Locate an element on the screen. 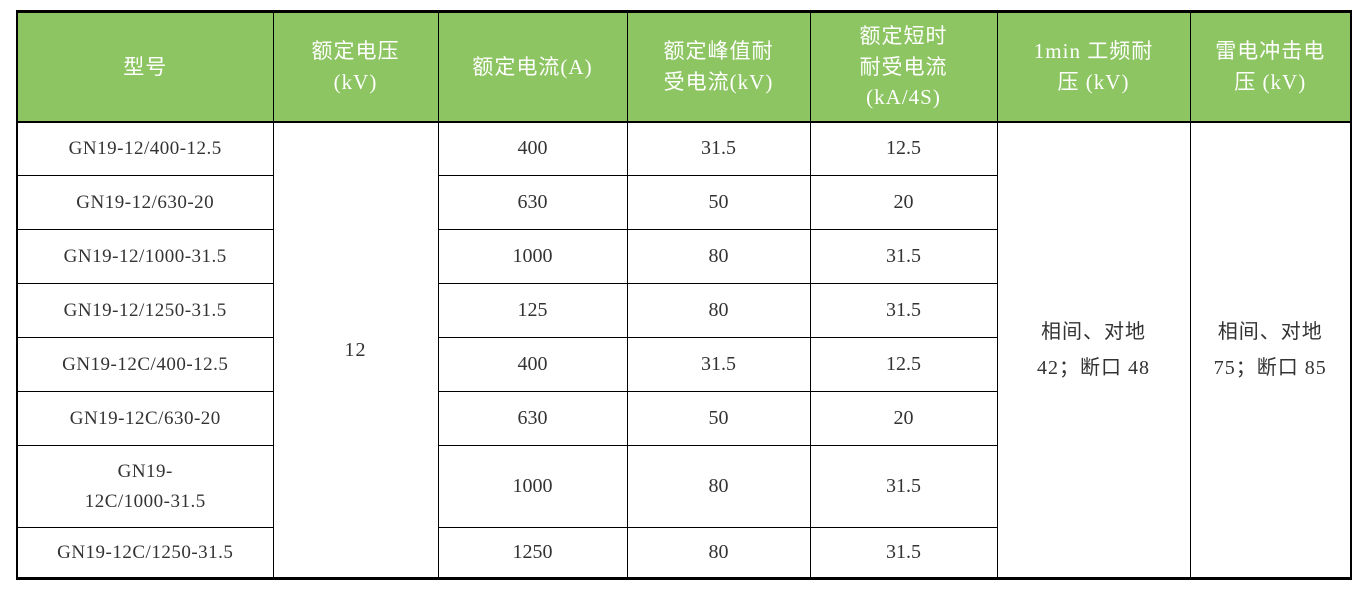 The image size is (1366, 590). lightning-impulse-merged-cell: 相间、对地 75；断口 85 is located at coordinates (1270, 350).